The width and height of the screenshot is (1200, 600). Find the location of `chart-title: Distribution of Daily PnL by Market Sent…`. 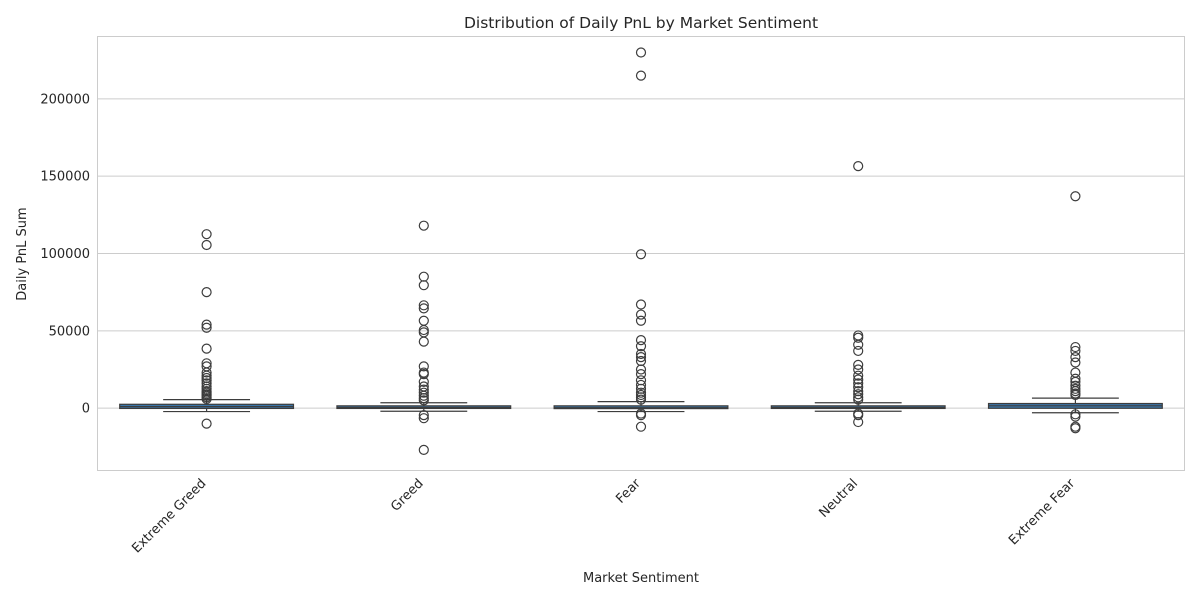

chart-title: Distribution of Daily PnL by Market Sent… is located at coordinates (641, 23).